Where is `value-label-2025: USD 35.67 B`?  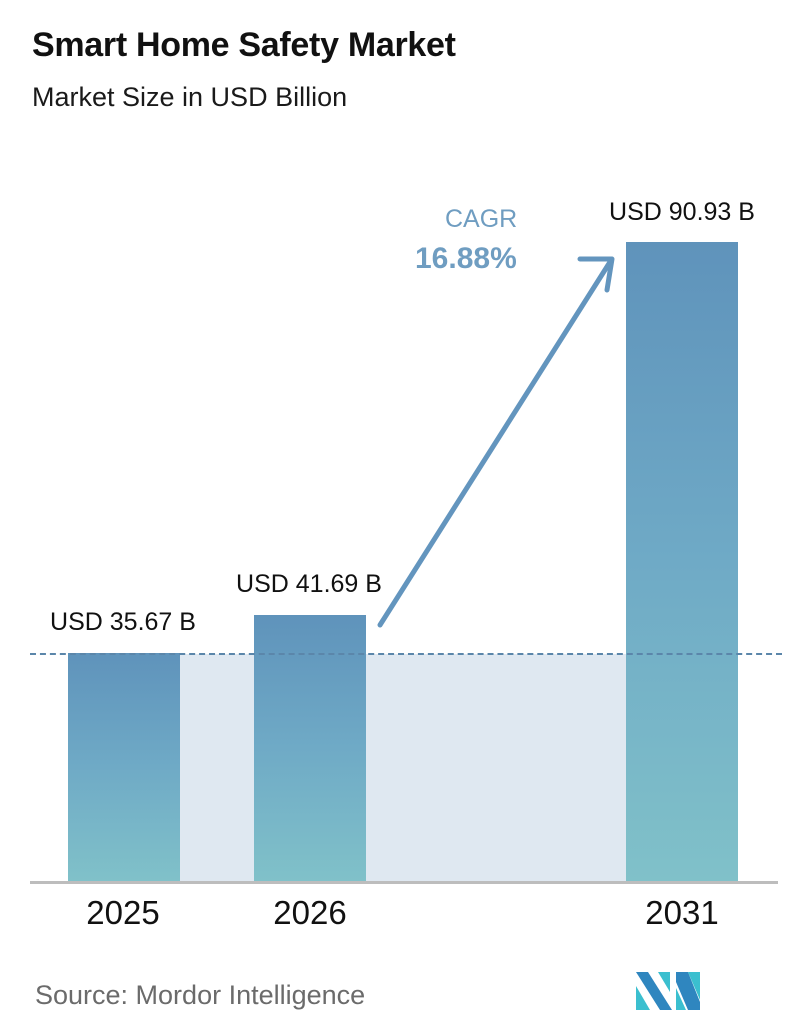
value-label-2025: USD 35.67 B is located at coordinates (123, 622).